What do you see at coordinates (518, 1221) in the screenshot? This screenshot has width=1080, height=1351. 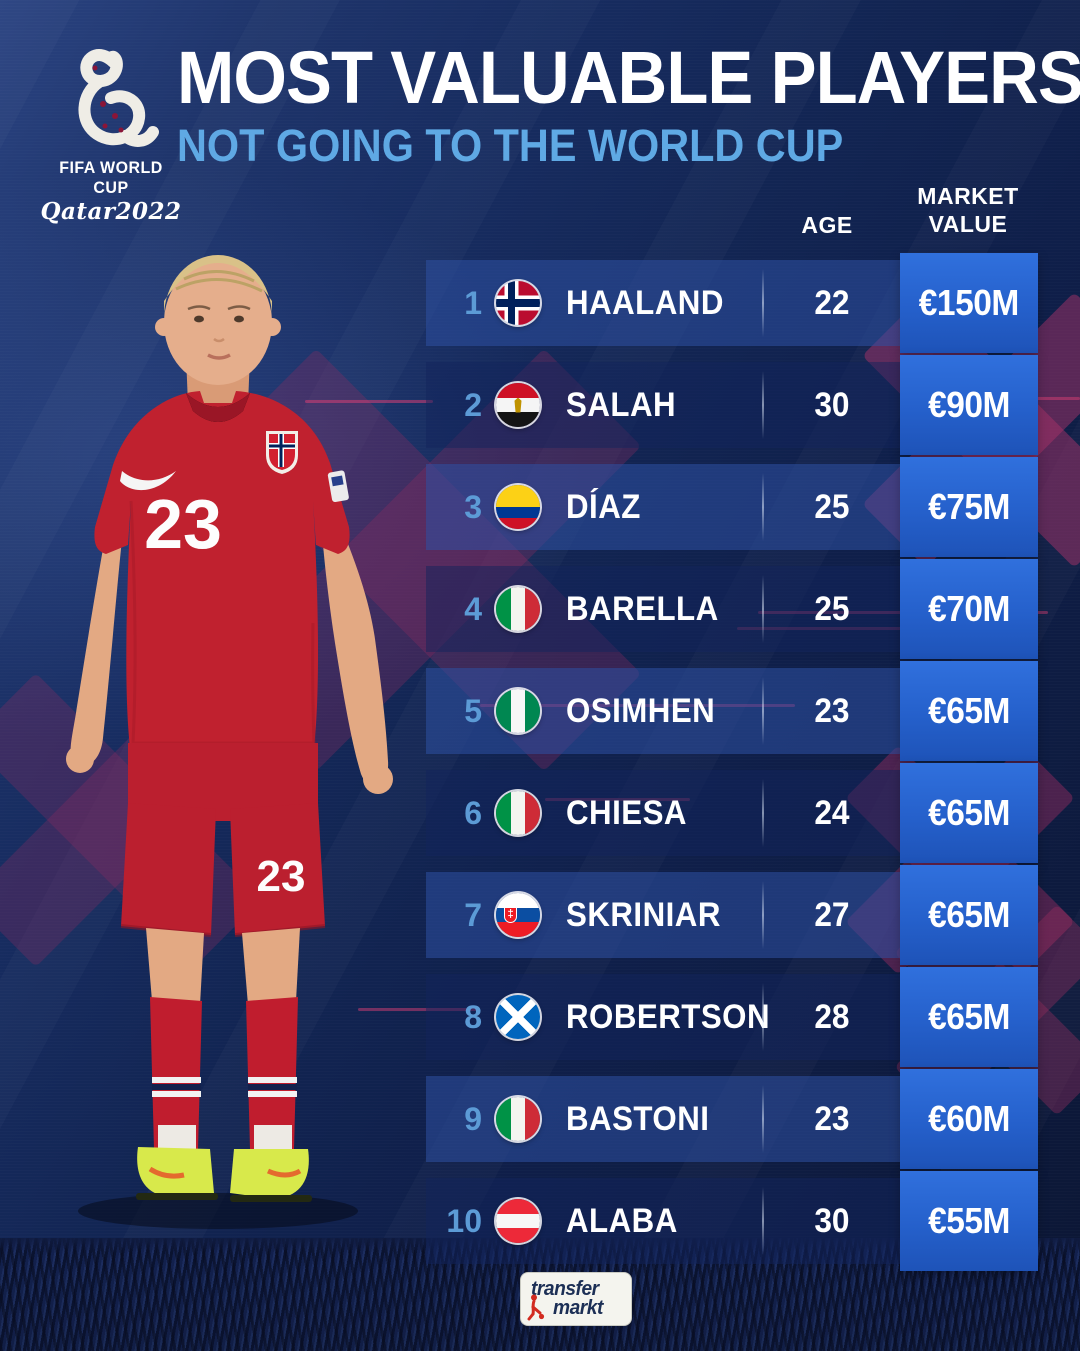 I see `country-flag-icon-austria` at bounding box center [518, 1221].